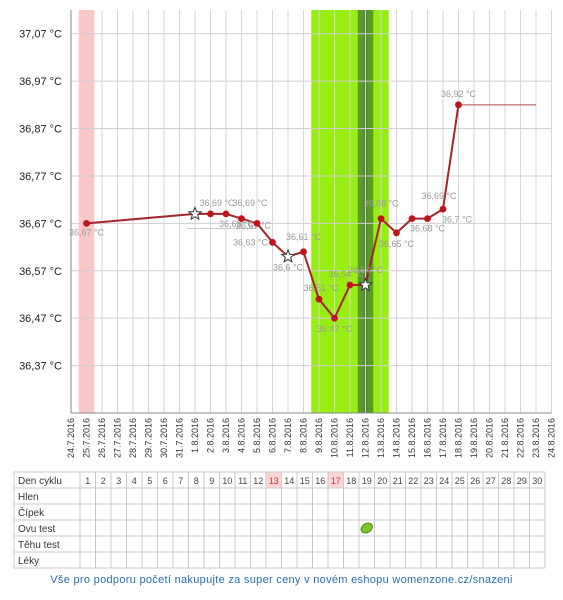 This screenshot has width=563, height=600. Describe the element at coordinates (382, 481) in the screenshot. I see `table-day-number: 20` at that location.